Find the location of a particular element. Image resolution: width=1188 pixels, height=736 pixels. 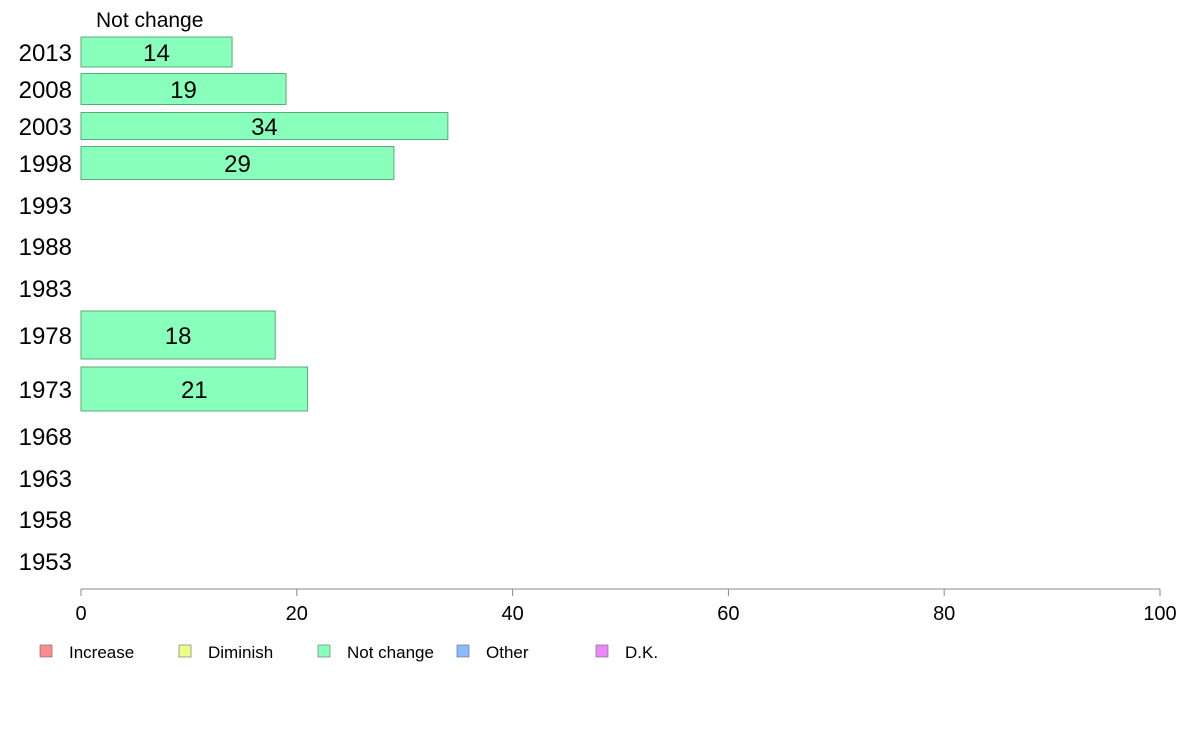

year-label: 1963 is located at coordinates (45, 479).